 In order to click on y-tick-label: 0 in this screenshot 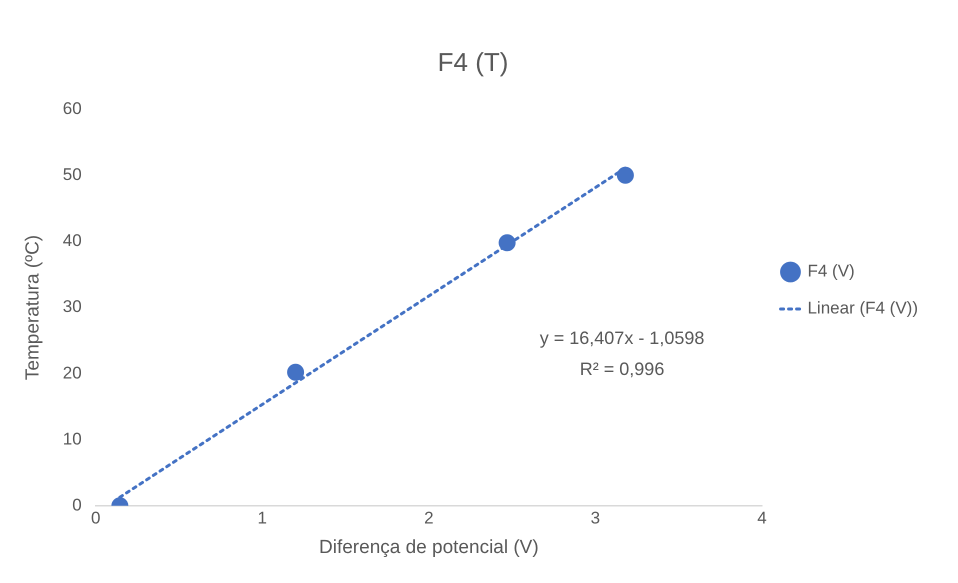, I will do `click(77, 504)`.